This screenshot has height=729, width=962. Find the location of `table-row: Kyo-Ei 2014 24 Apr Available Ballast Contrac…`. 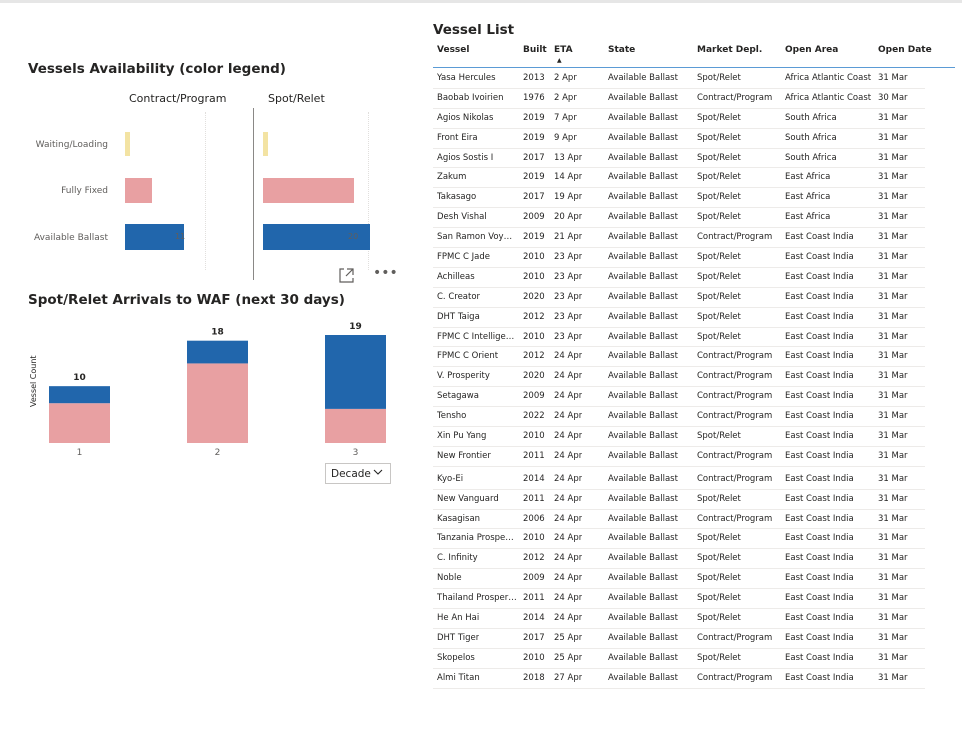

table-row: Kyo-Ei 2014 24 Apr Available Ballast Contrac… is located at coordinates (679, 480).